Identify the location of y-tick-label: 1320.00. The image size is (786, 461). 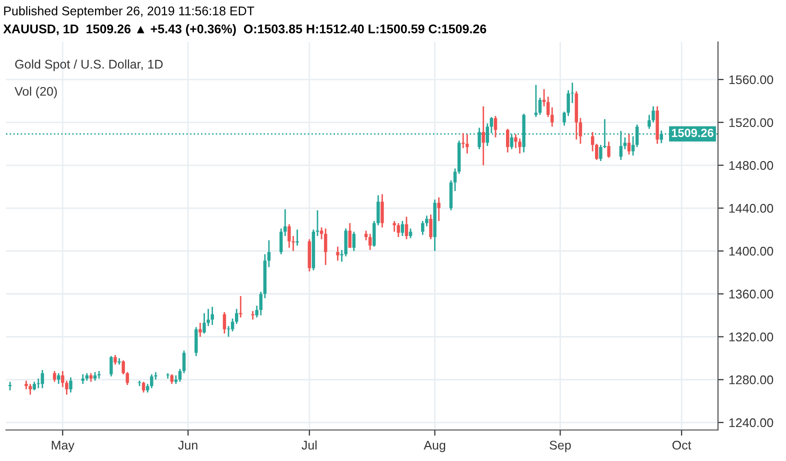
(751, 337).